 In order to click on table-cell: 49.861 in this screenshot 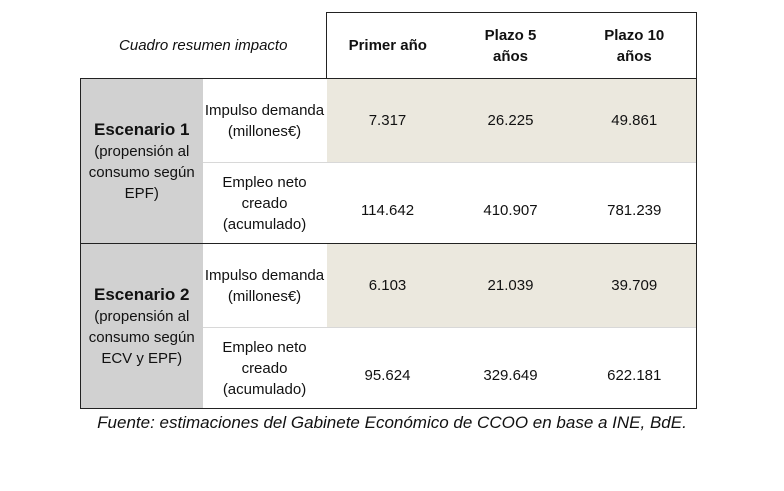, I will do `click(634, 120)`.